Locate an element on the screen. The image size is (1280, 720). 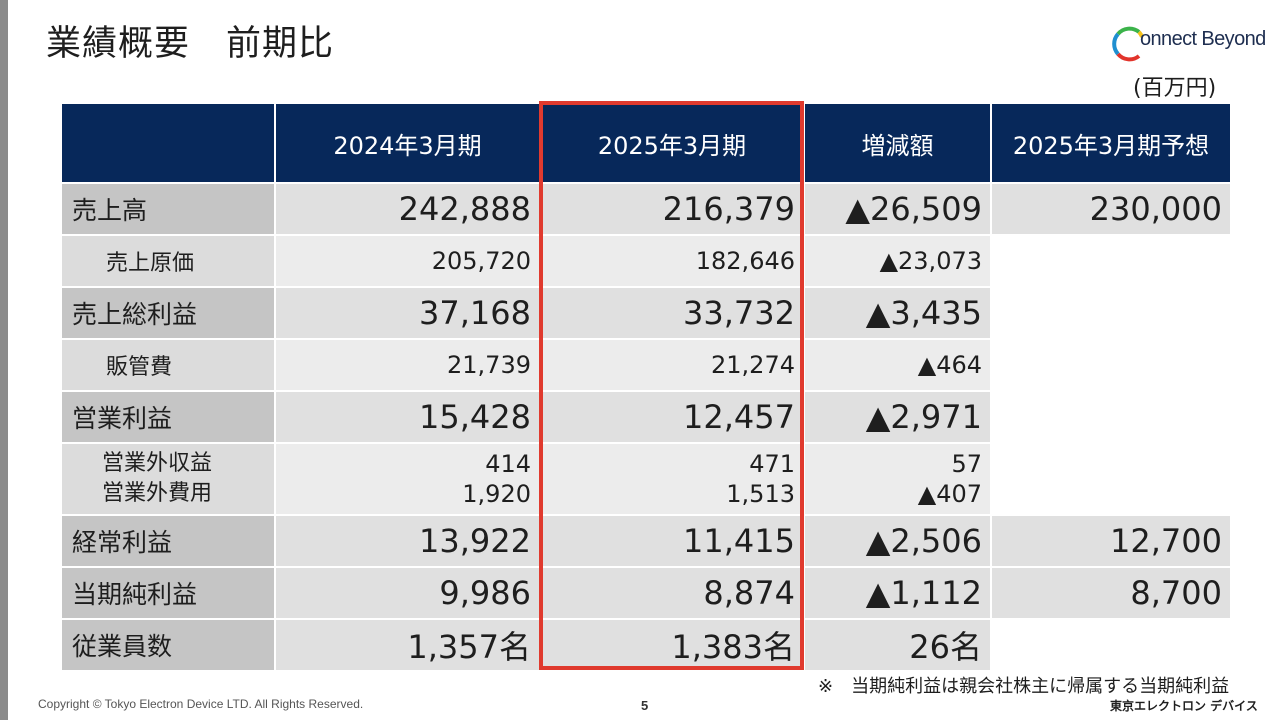
value-change: ▲3,435 is located at coordinates (897, 313).